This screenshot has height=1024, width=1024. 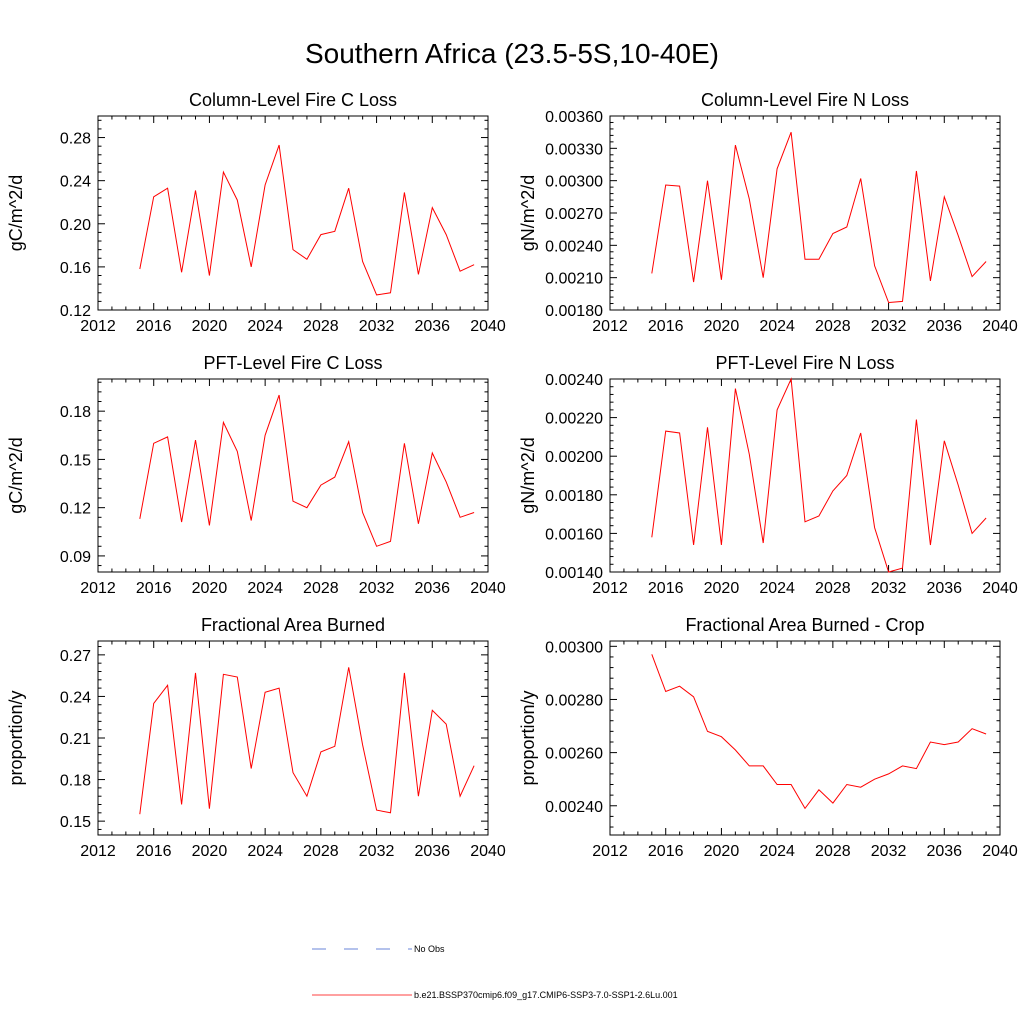 What do you see at coordinates (574, 149) in the screenshot?
I see `y-tick-label: 0.00330` at bounding box center [574, 149].